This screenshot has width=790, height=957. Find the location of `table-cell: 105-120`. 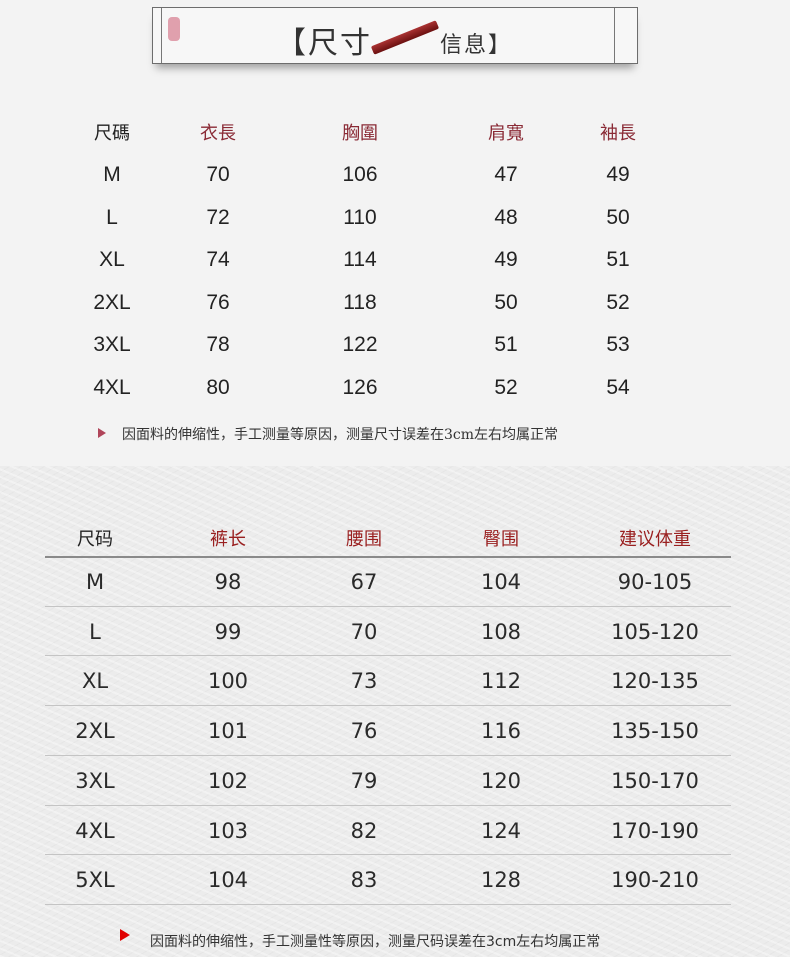

table-cell: 105-120 is located at coordinates (655, 631).